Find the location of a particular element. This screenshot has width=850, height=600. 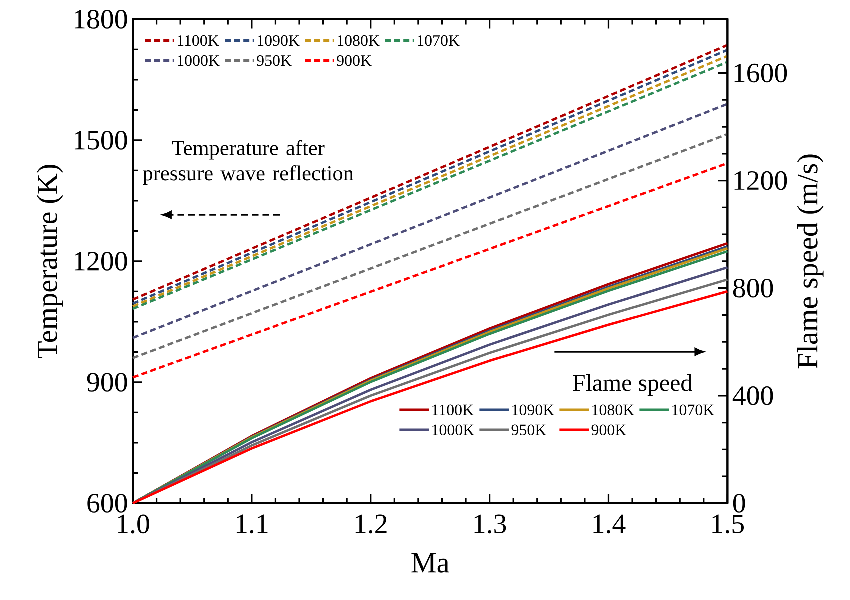

y2-axis-title: Flame speed (m/s) is located at coordinates (810, 261).